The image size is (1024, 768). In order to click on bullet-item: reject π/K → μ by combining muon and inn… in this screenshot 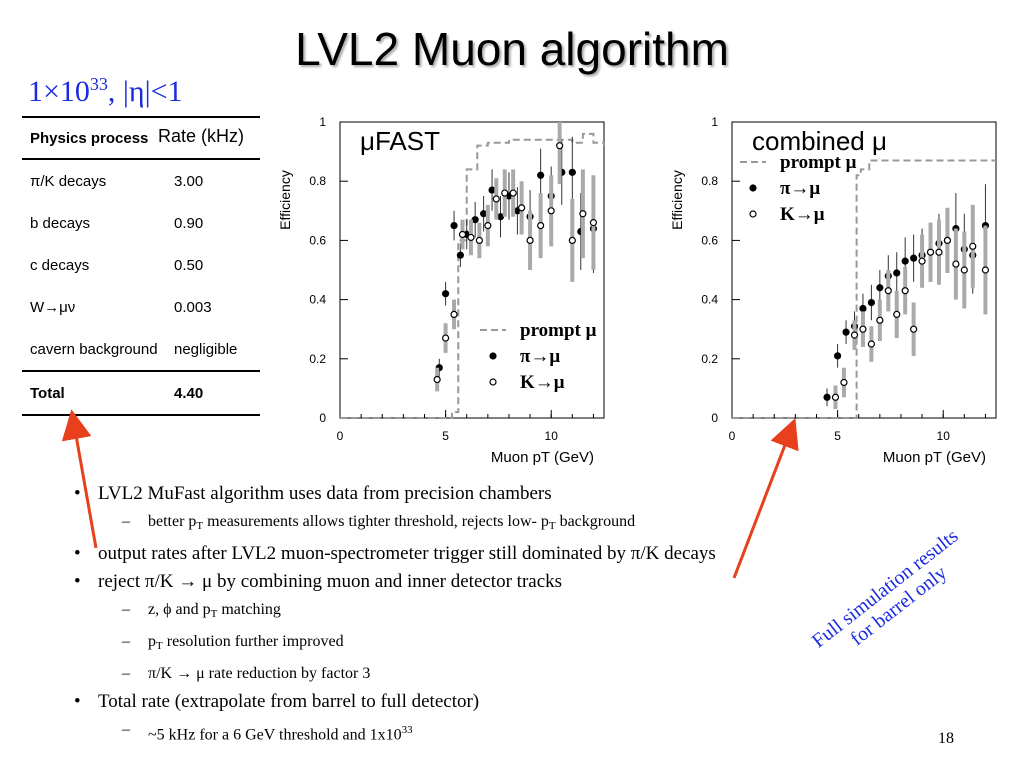, I will do `click(520, 582)`.